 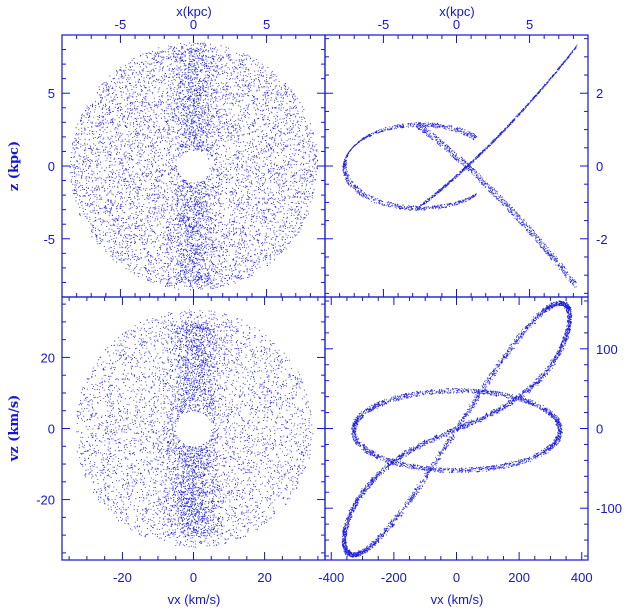 I want to click on tl-xtick-label: 0, so click(x=193, y=24).